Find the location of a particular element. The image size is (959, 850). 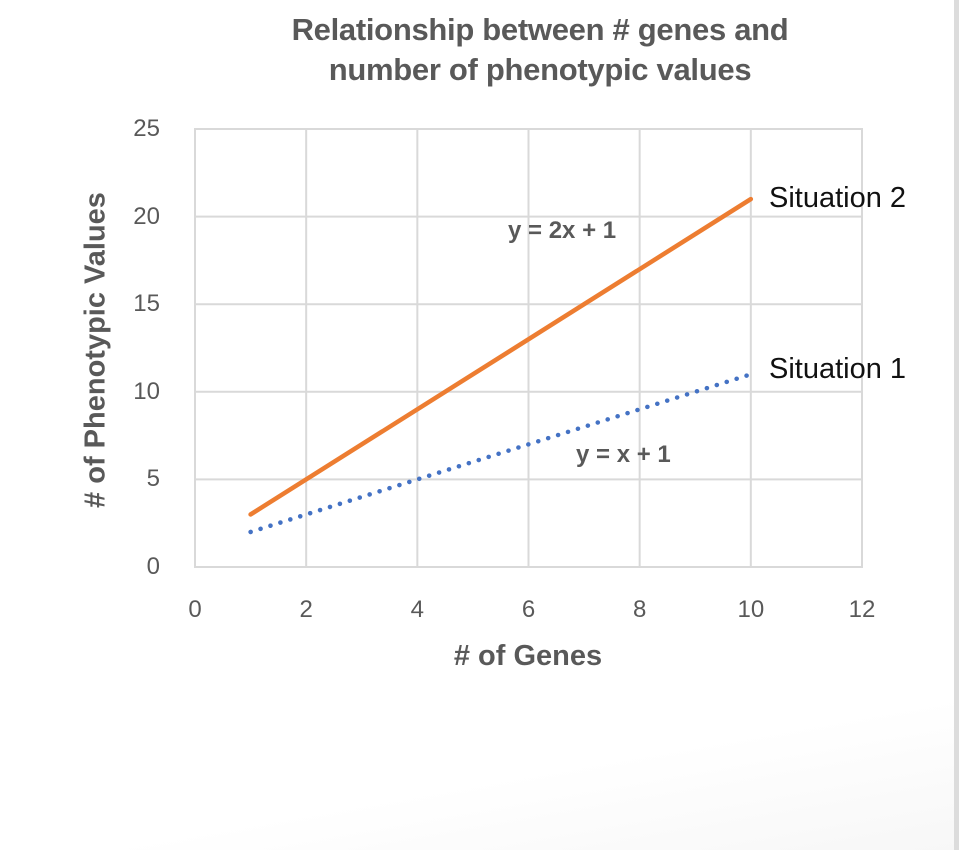

chart-title-line-2: number of phenotypic values is located at coordinates (540, 69).